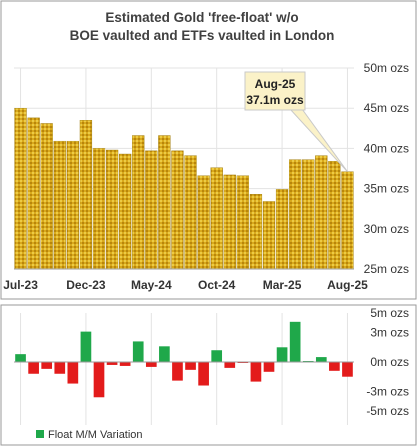 The height and width of the screenshot is (447, 418). Describe the element at coordinates (201, 17) in the screenshot. I see `chart-title-line-1: Estimated Gold 'free-float' w/o` at that location.